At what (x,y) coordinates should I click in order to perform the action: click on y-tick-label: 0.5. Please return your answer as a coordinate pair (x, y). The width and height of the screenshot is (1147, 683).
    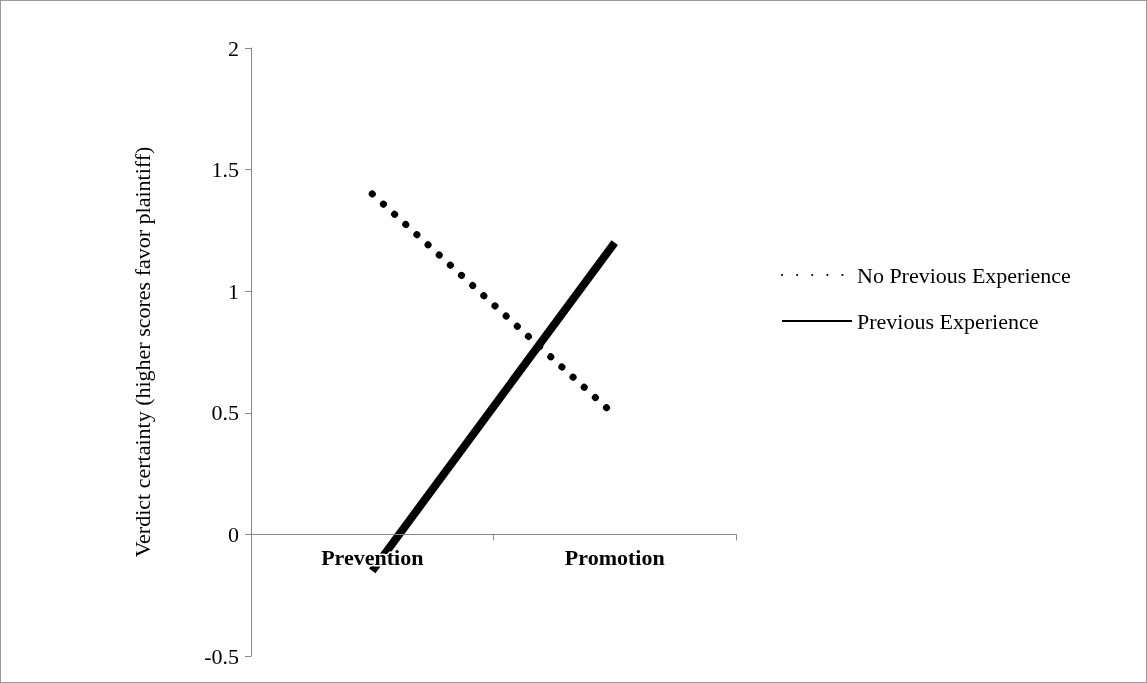
    Looking at the image, I should click on (225, 413).